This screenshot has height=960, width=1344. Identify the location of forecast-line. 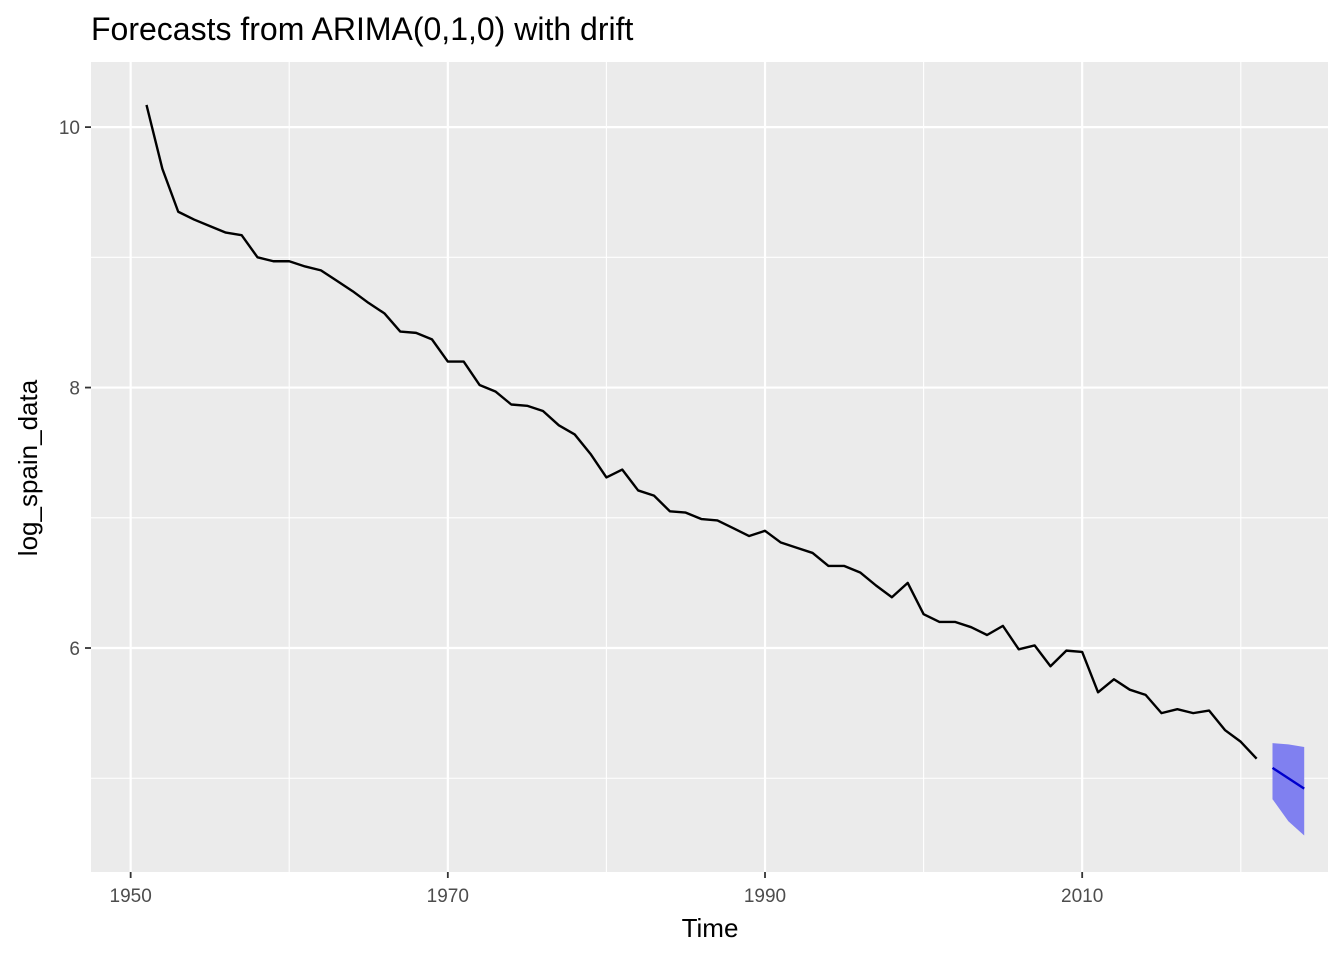
(1288, 778).